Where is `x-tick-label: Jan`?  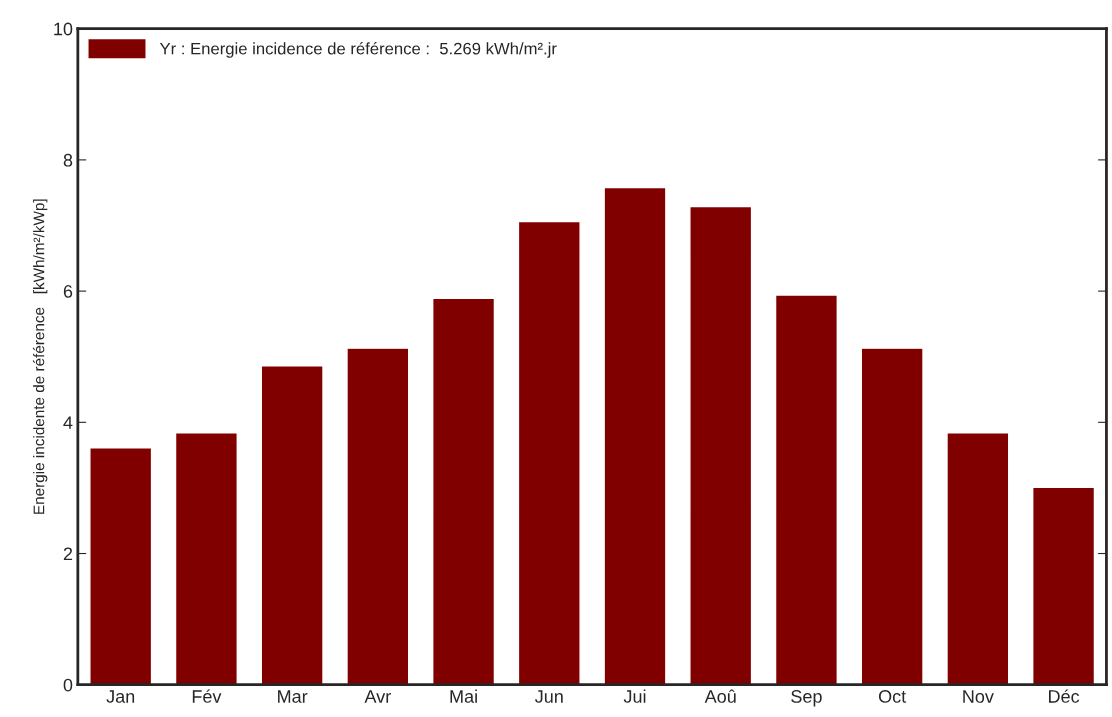
x-tick-label: Jan is located at coordinates (120, 696).